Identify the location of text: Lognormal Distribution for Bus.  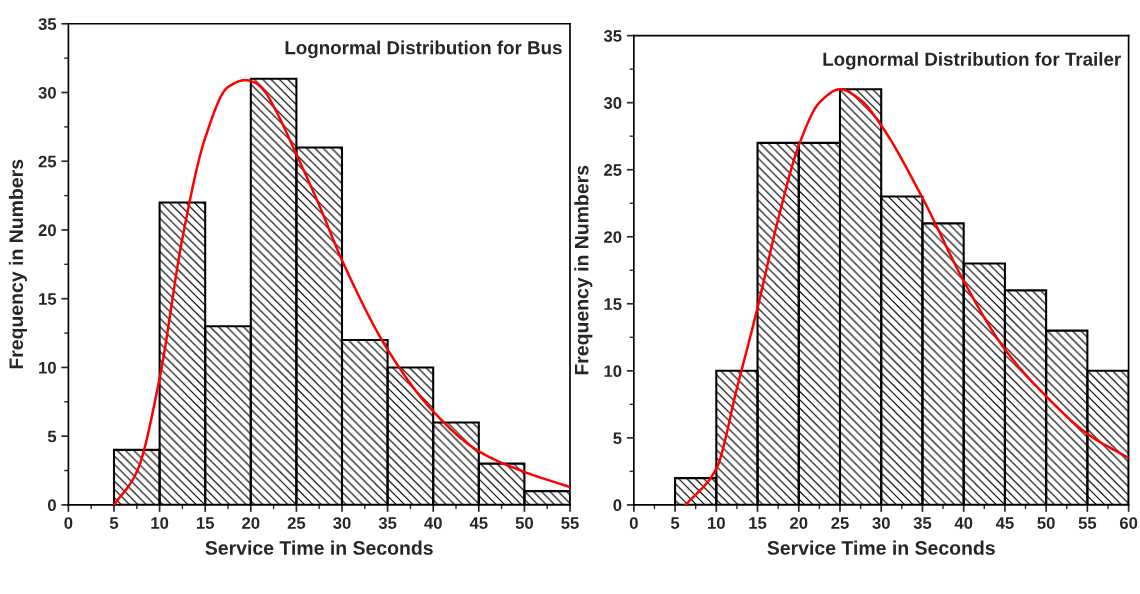
(423, 49).